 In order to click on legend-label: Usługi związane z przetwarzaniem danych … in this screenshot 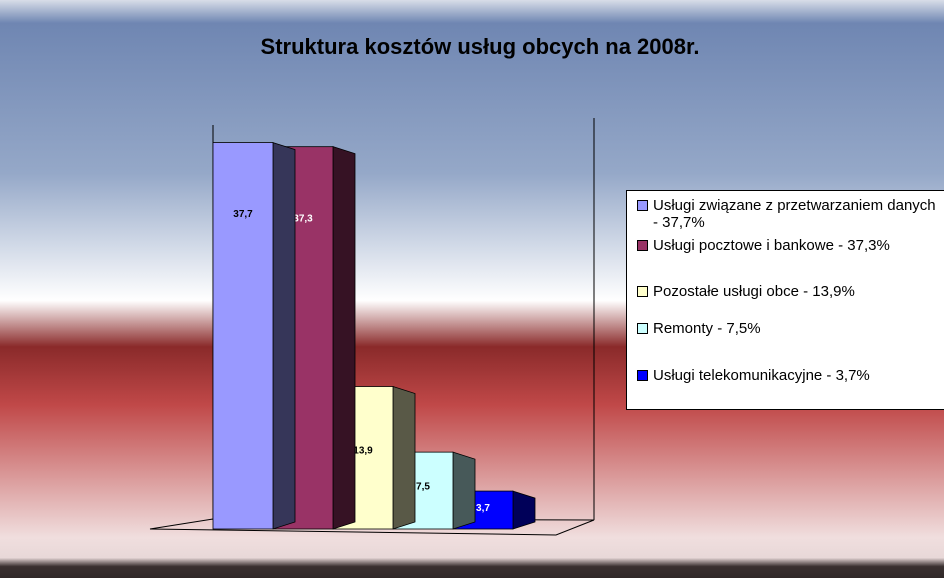, I will do `click(794, 214)`.